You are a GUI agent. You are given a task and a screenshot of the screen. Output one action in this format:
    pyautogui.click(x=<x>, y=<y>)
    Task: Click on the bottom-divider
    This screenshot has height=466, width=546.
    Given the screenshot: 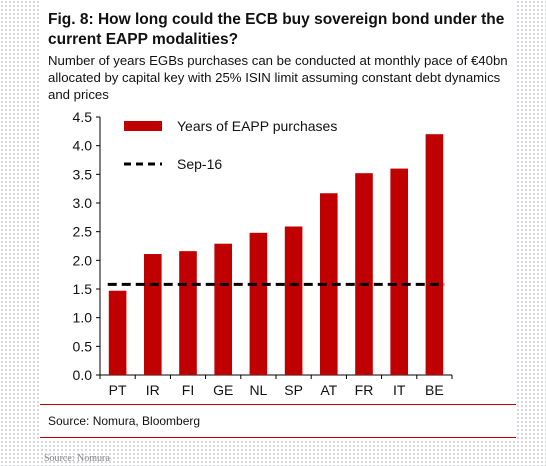 What is the action you would take?
    pyautogui.click(x=278, y=437)
    